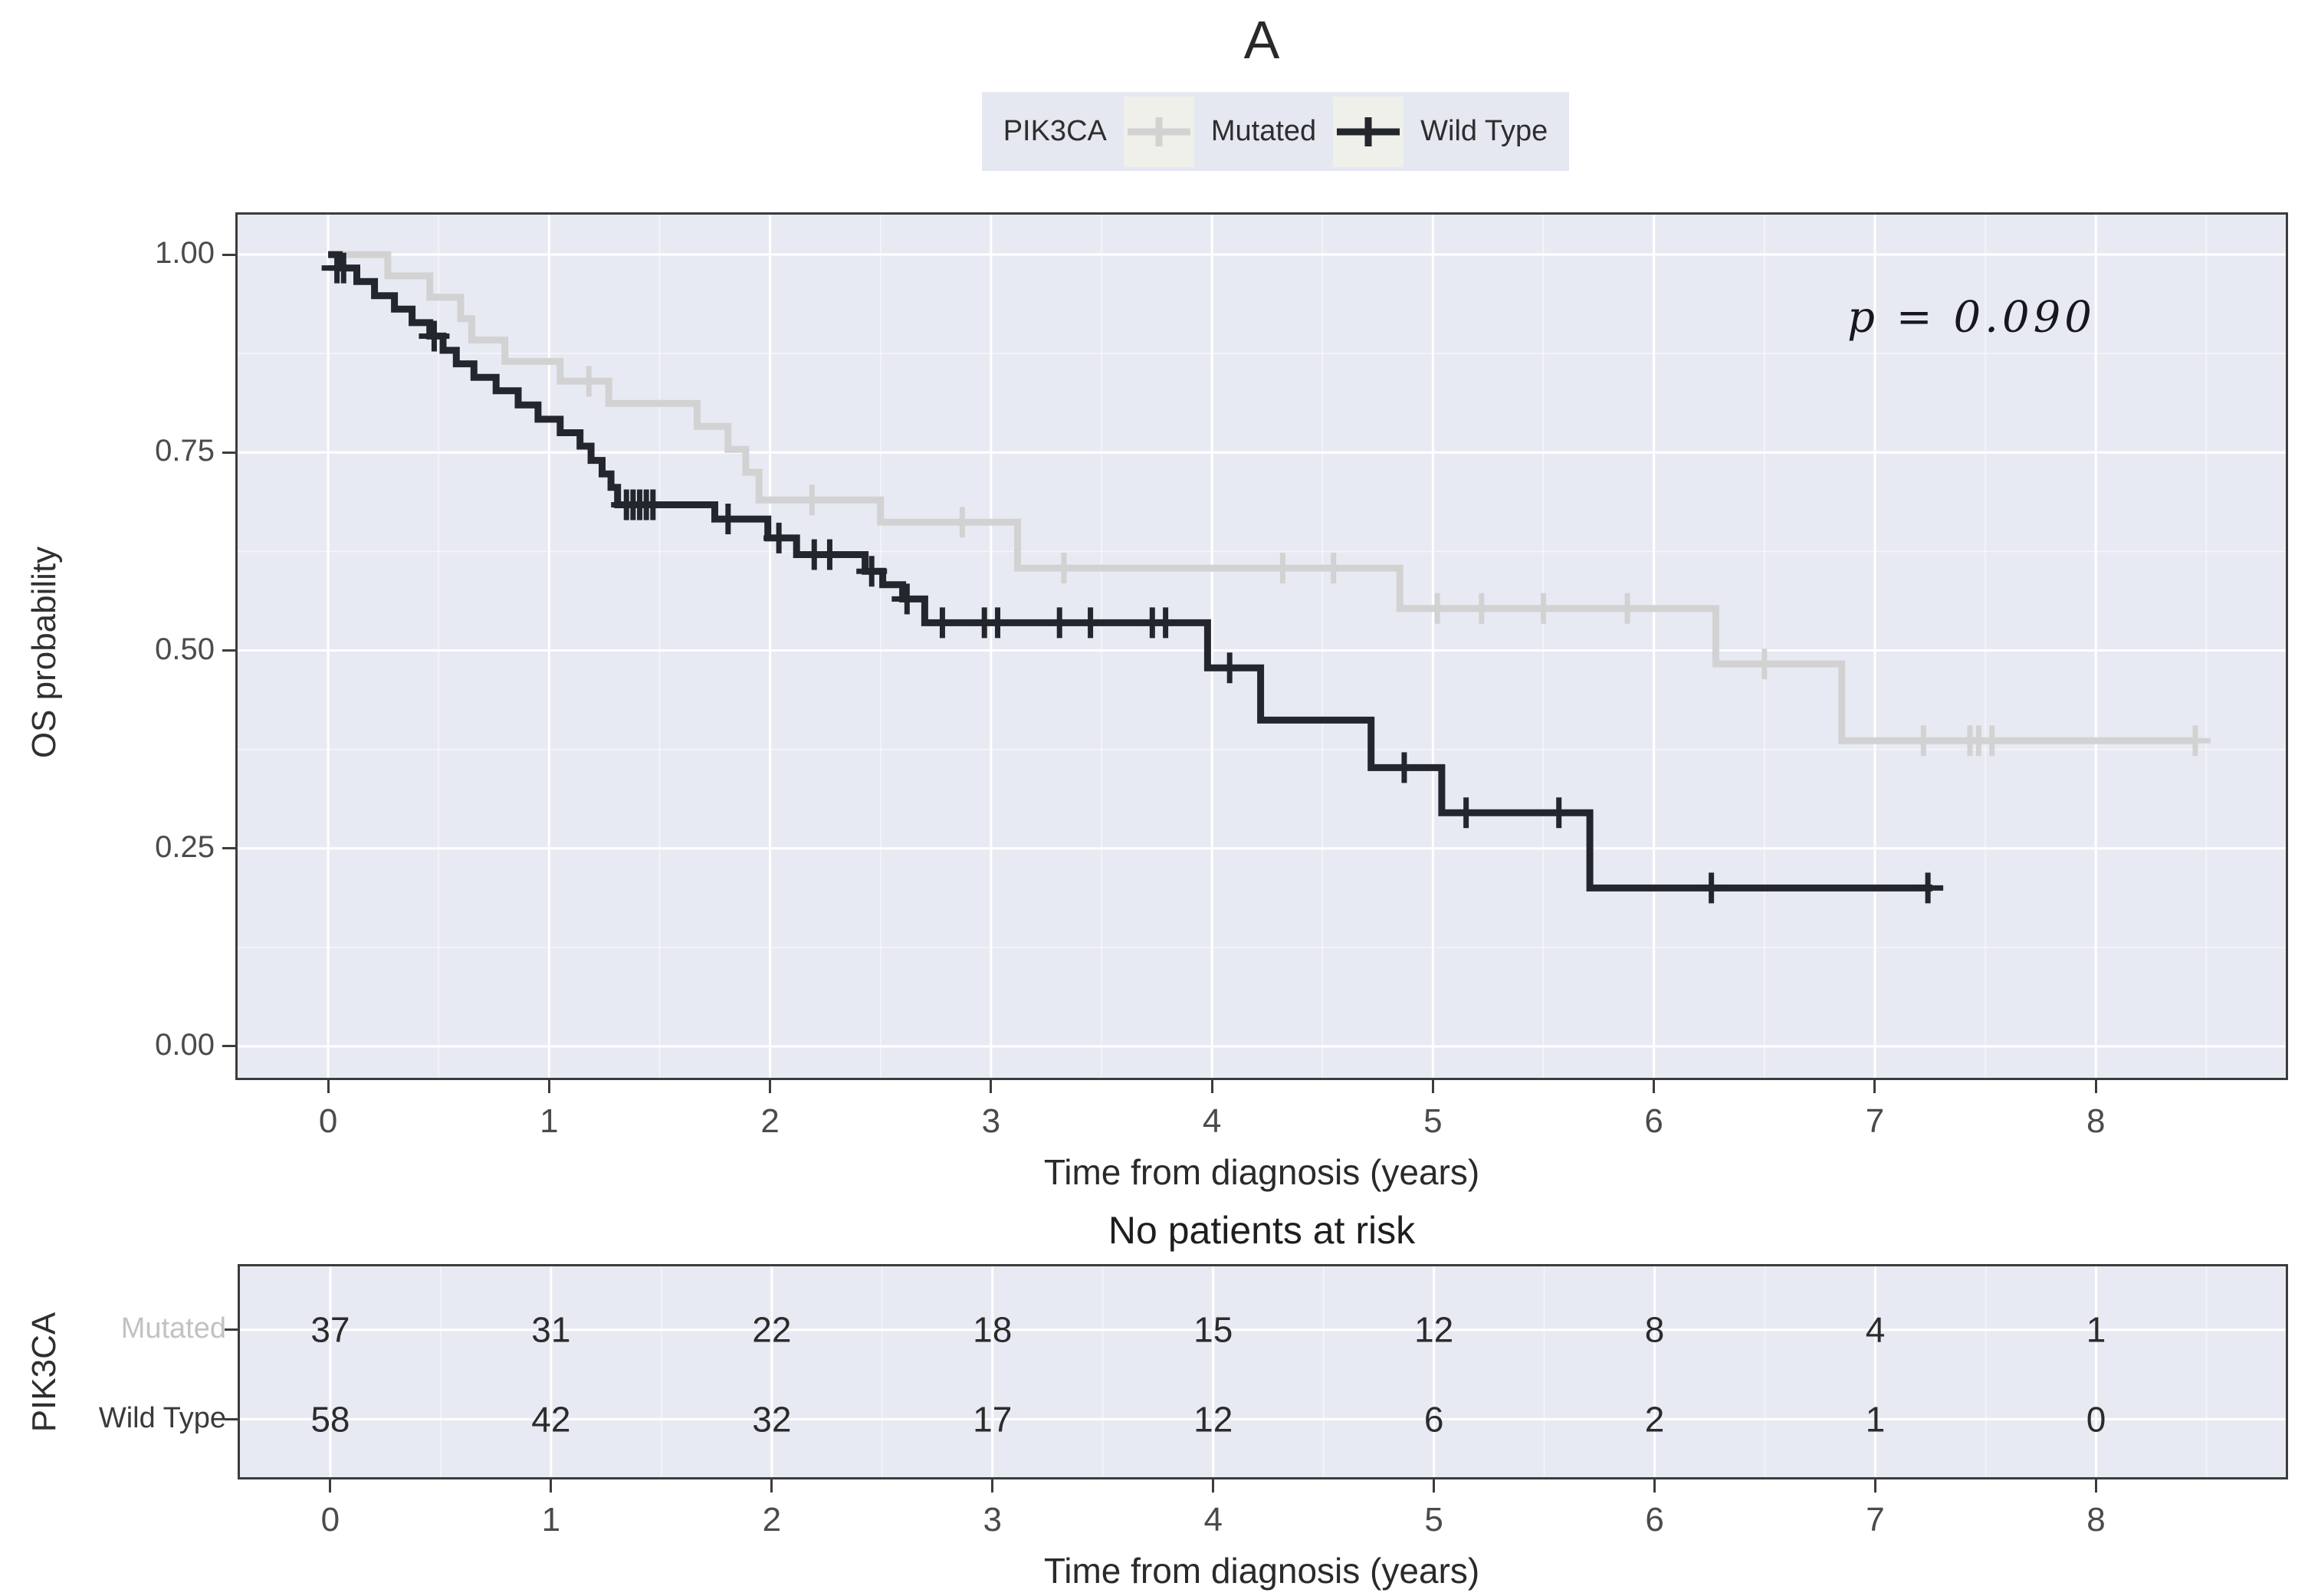 The width and height of the screenshot is (2308, 1596). What do you see at coordinates (2096, 1419) in the screenshot?
I see `risk-count-wild-type-t8: 0` at bounding box center [2096, 1419].